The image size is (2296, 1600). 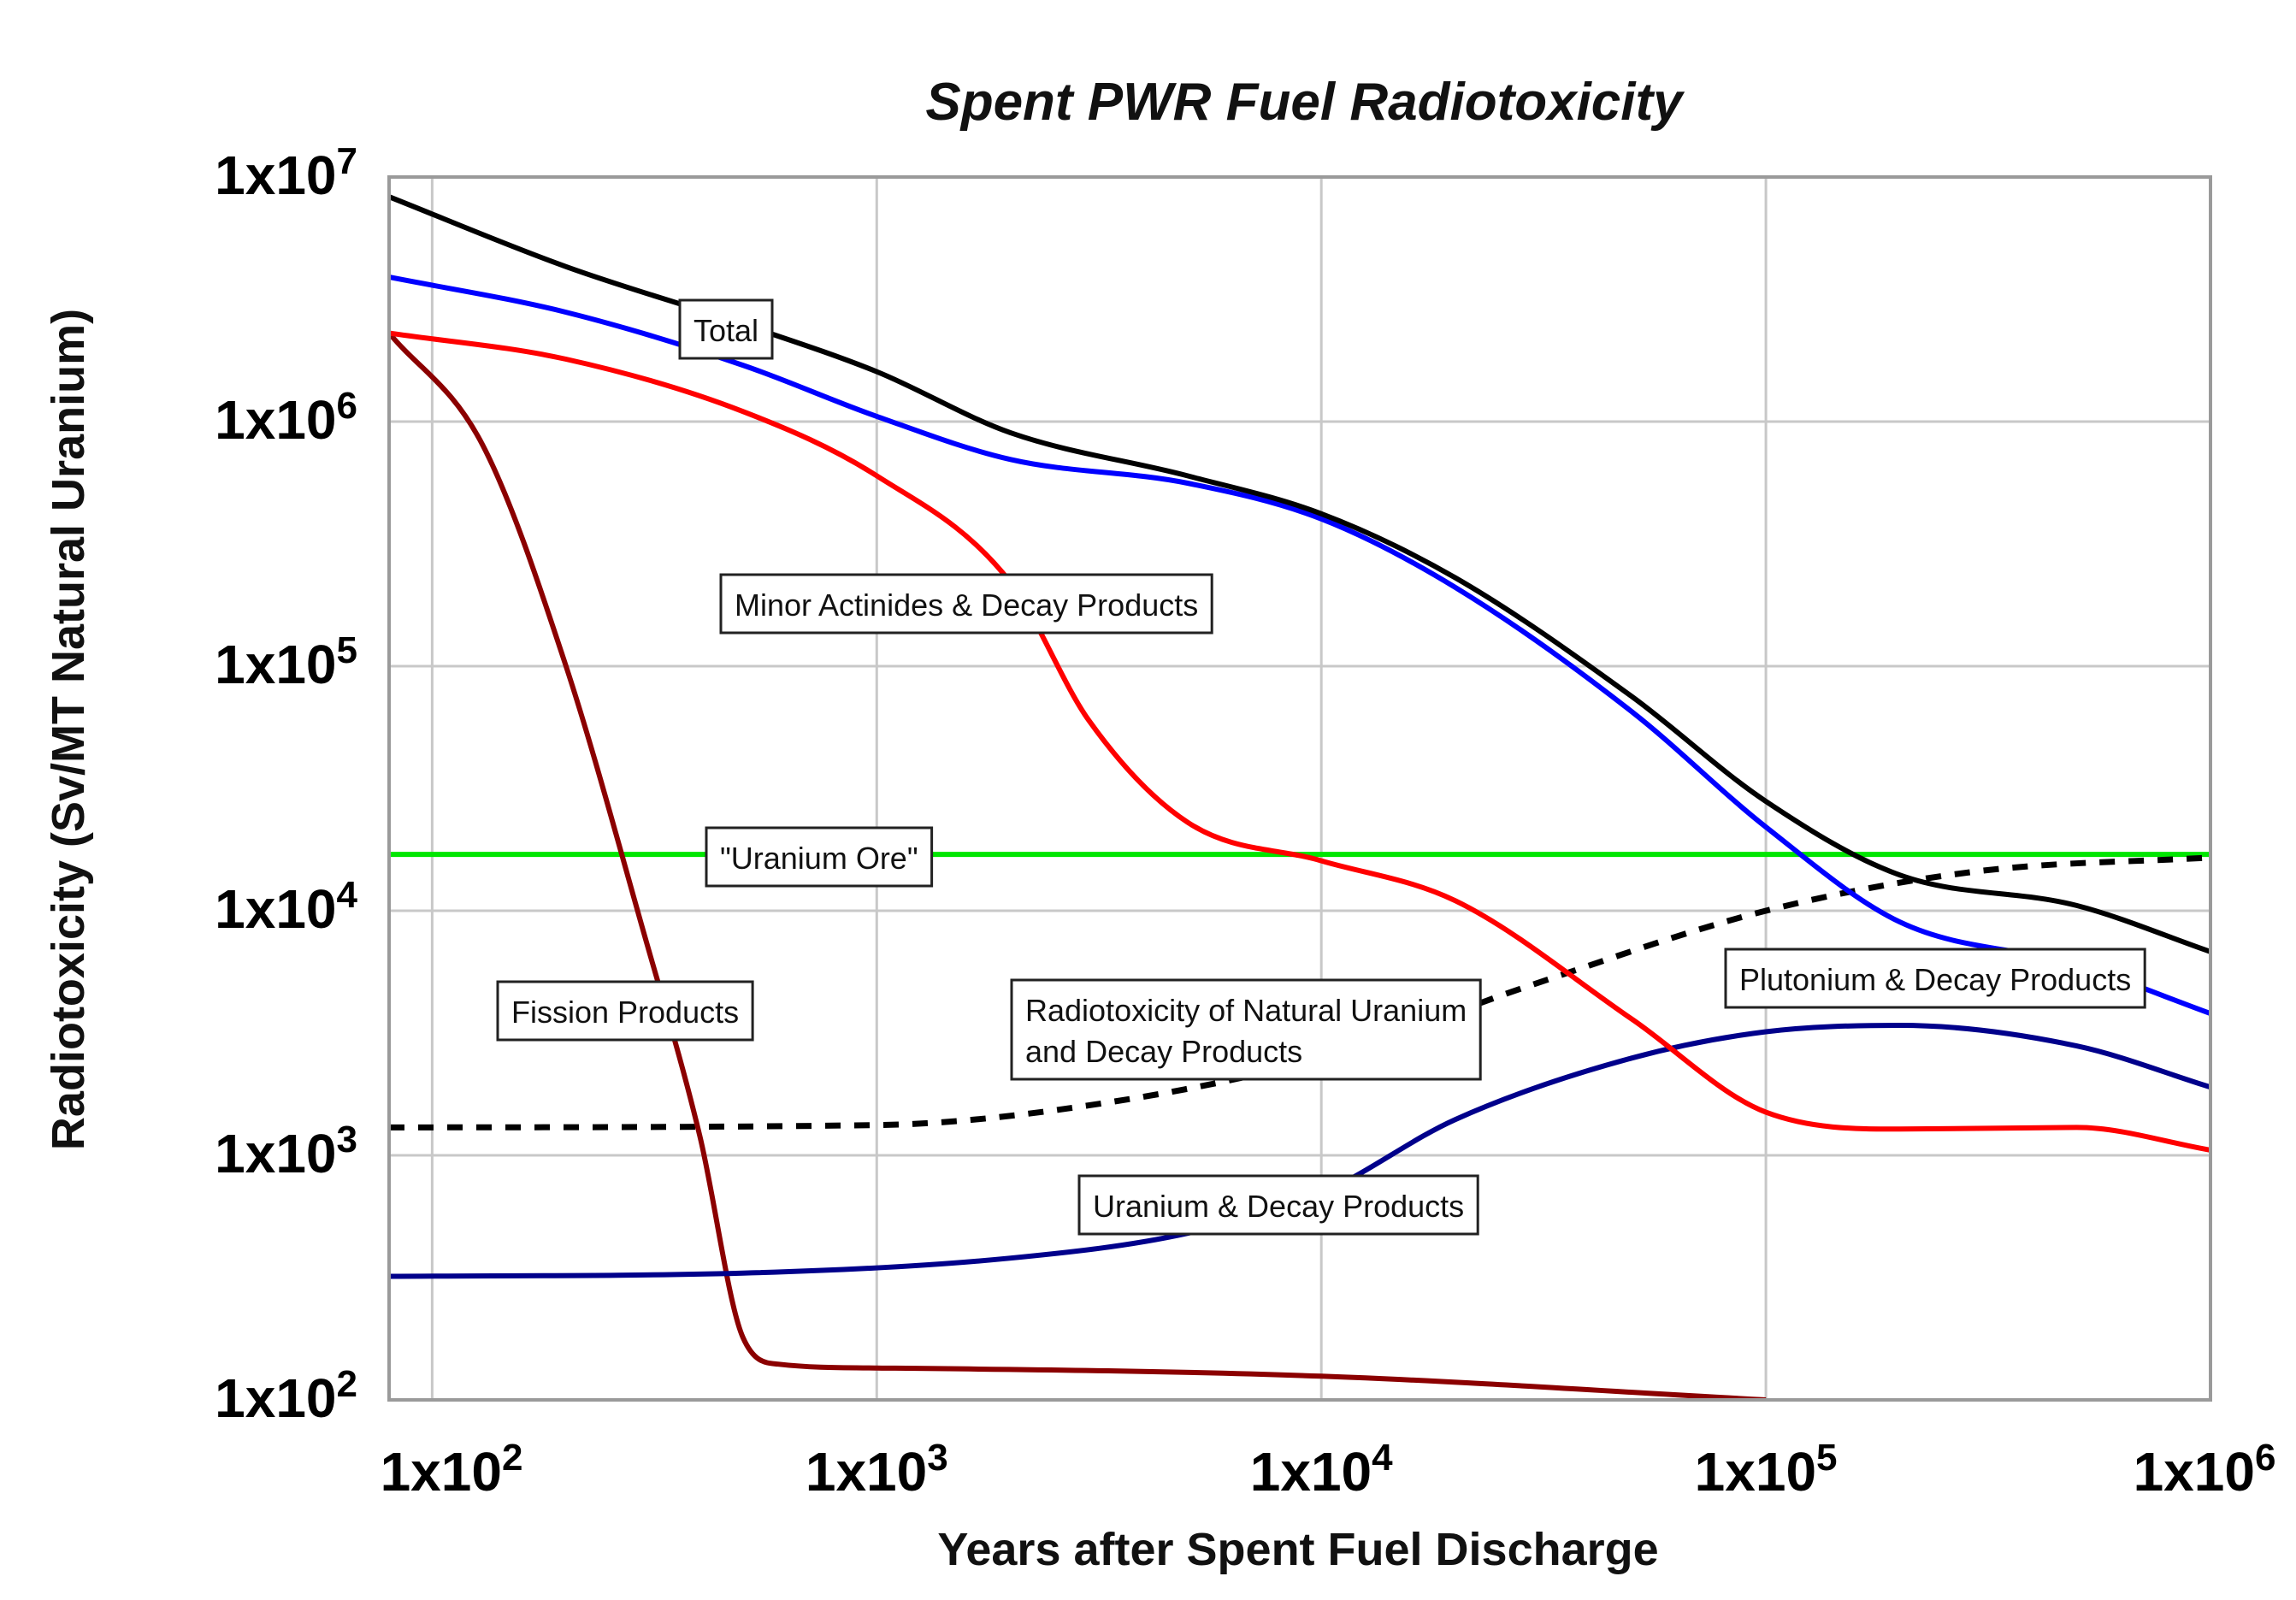 What do you see at coordinates (286, 418) in the screenshot?
I see `y-tick-label: 1x10⁶` at bounding box center [286, 418].